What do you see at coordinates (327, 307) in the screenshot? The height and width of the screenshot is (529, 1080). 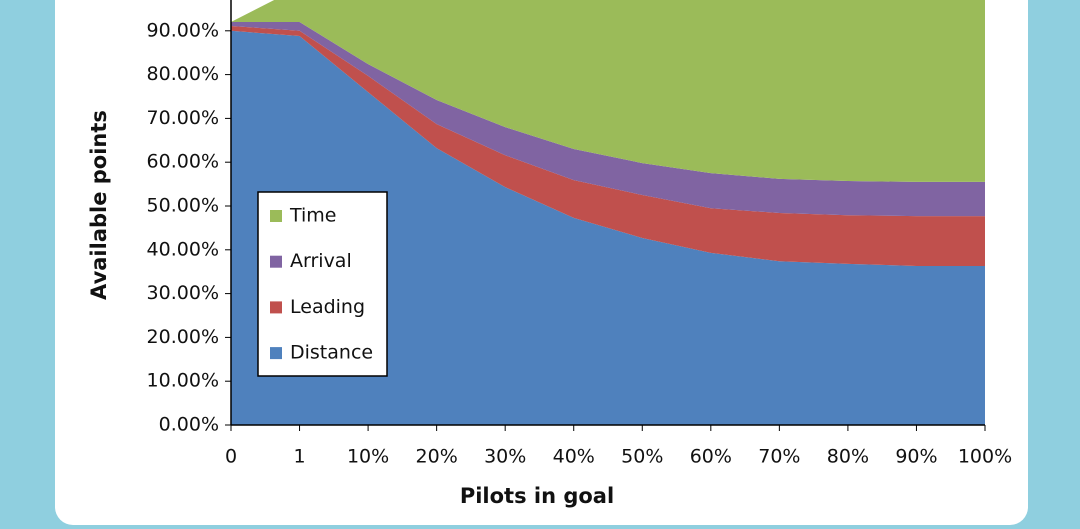 I see `legend-label: Leading` at bounding box center [327, 307].